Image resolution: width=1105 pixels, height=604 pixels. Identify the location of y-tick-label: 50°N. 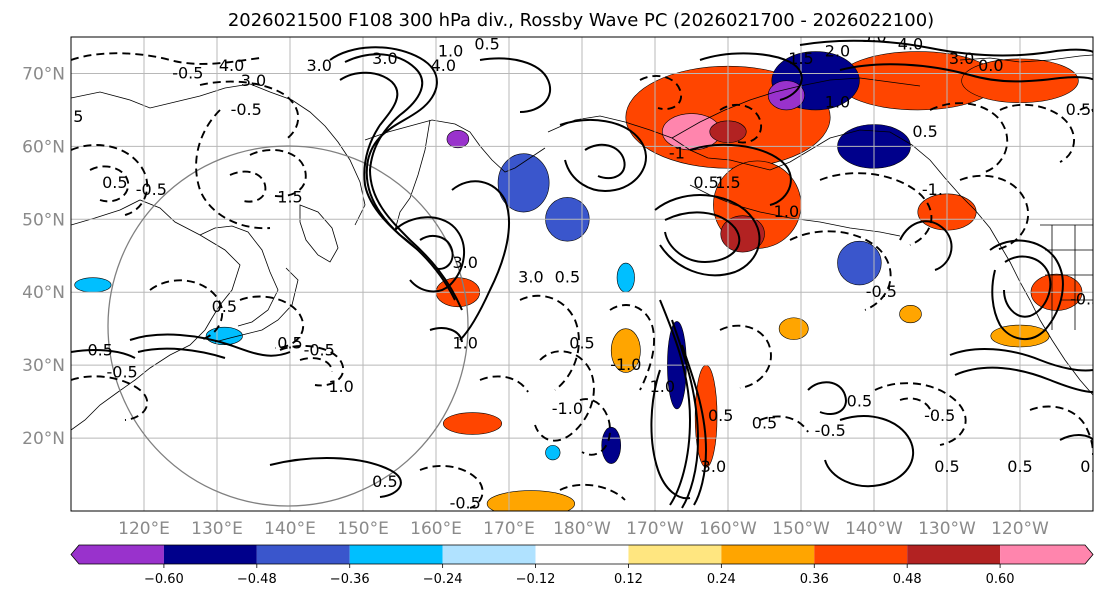
(43, 220).